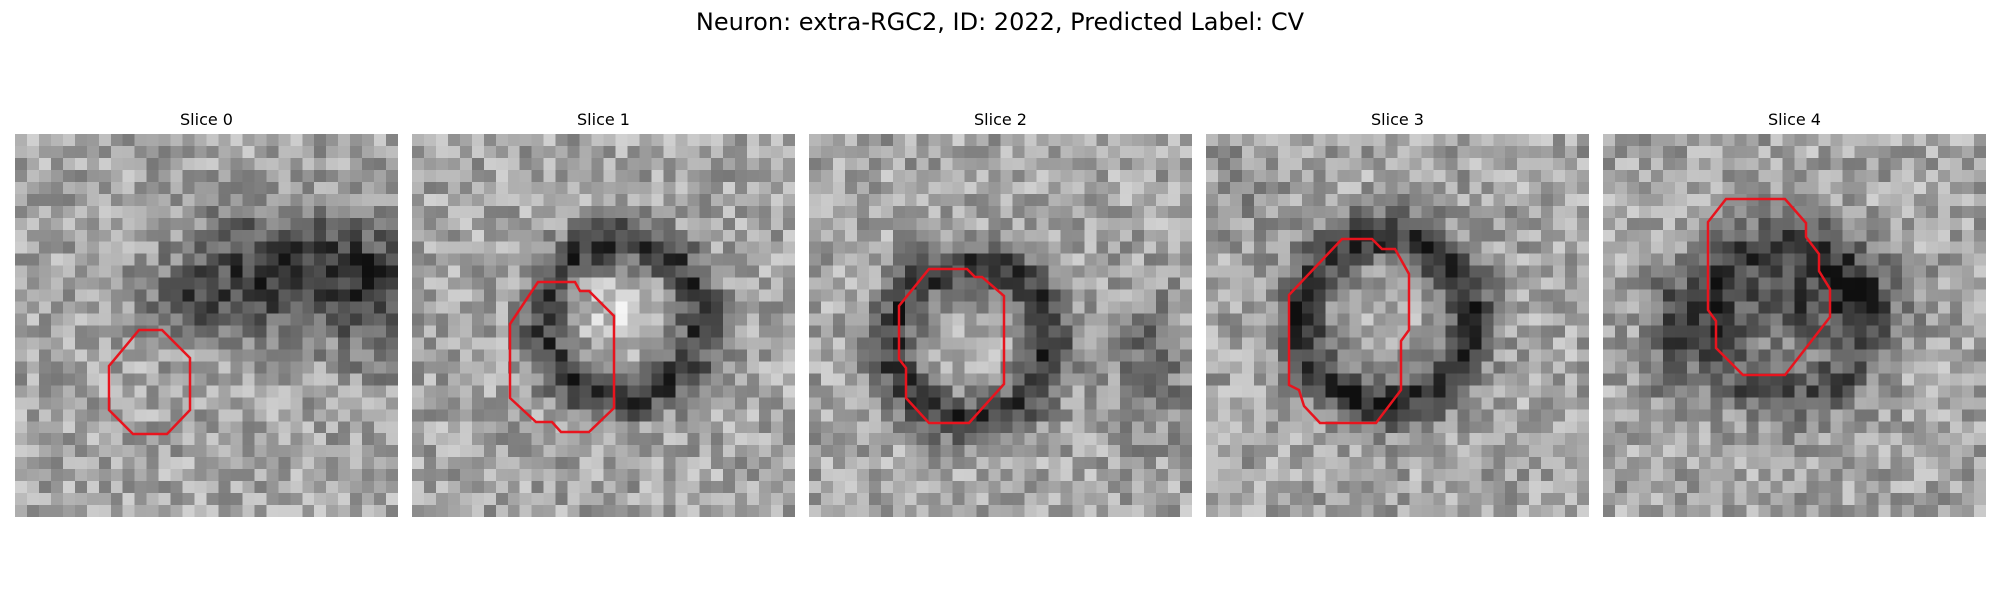  What do you see at coordinates (206, 119) in the screenshot?
I see `slice-title: Slice 0` at bounding box center [206, 119].